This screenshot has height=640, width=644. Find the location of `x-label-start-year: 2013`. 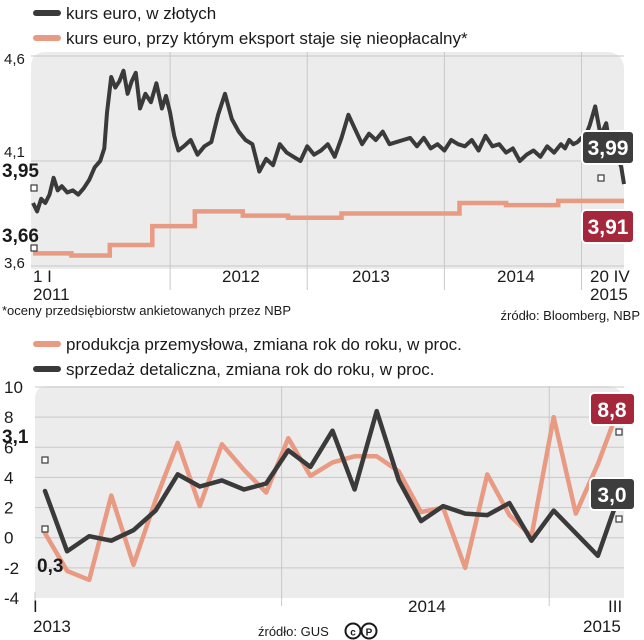

x-label-start-year: 2013 is located at coordinates (52, 626).